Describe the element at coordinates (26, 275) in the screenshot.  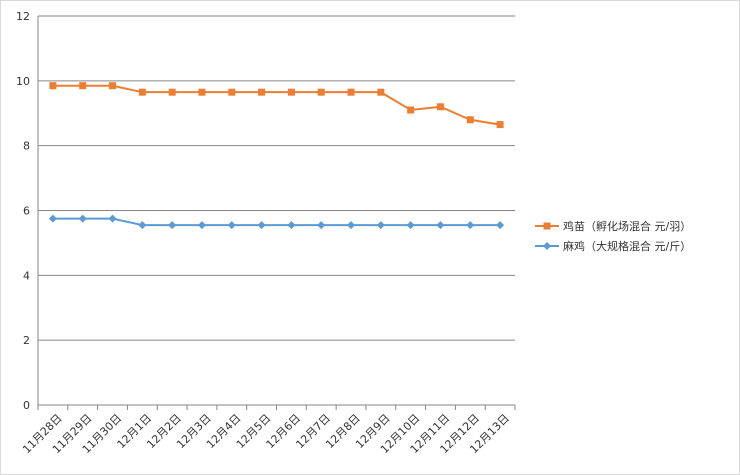
I see `y-tick-label: 4` at that location.